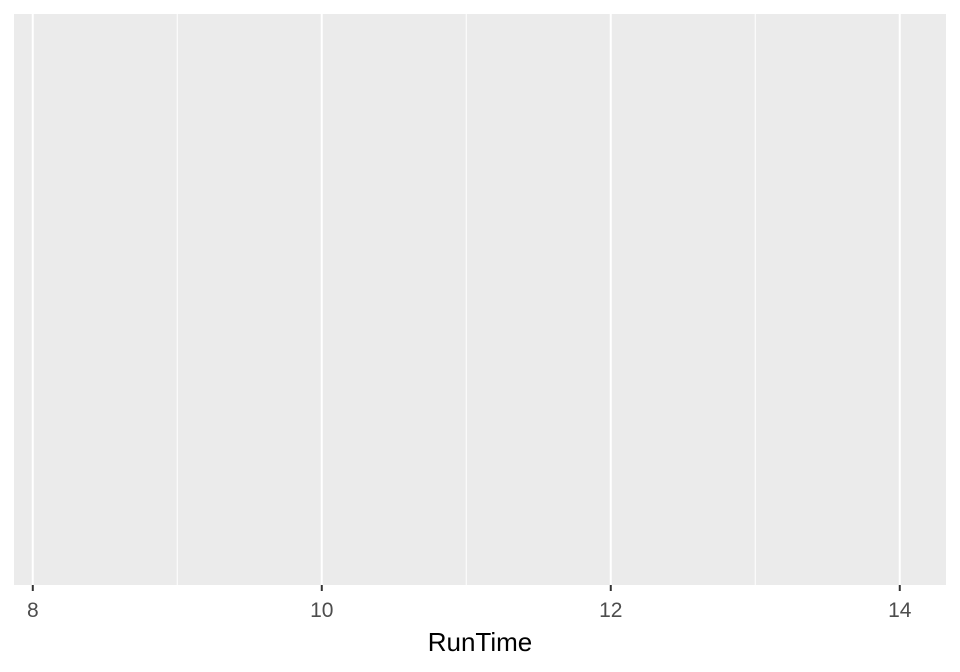  Describe the element at coordinates (469, 610) in the screenshot. I see `x-axis-tick-labels: 8 10 12 14` at that location.